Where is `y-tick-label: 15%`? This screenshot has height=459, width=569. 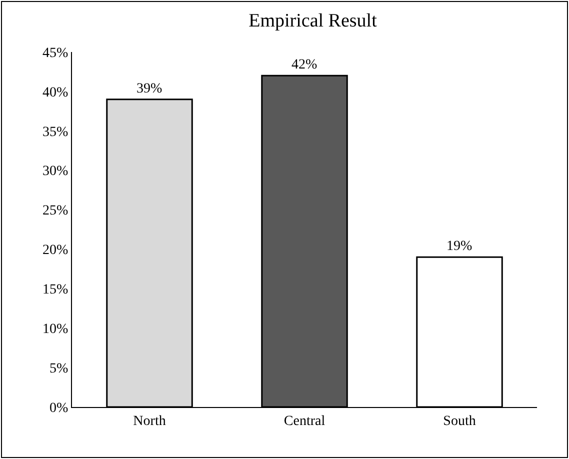 y-tick-label: 15% is located at coordinates (55, 290).